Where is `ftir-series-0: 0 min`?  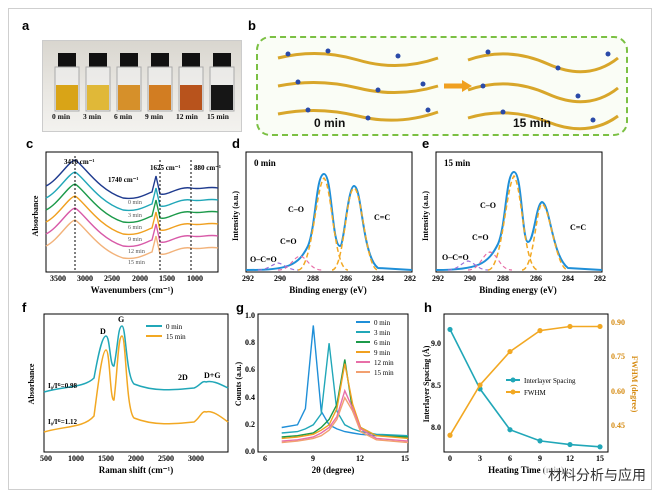
ftir-series-0: 0 min is located at coordinates (135, 203).